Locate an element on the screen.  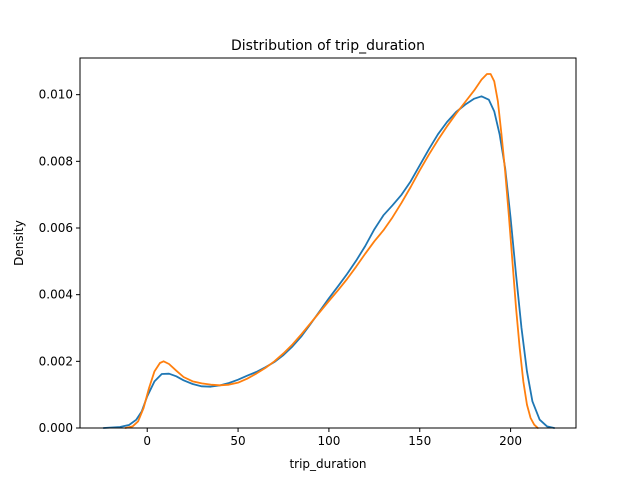
y-tick-label: 0.000 is located at coordinates (56, 428).